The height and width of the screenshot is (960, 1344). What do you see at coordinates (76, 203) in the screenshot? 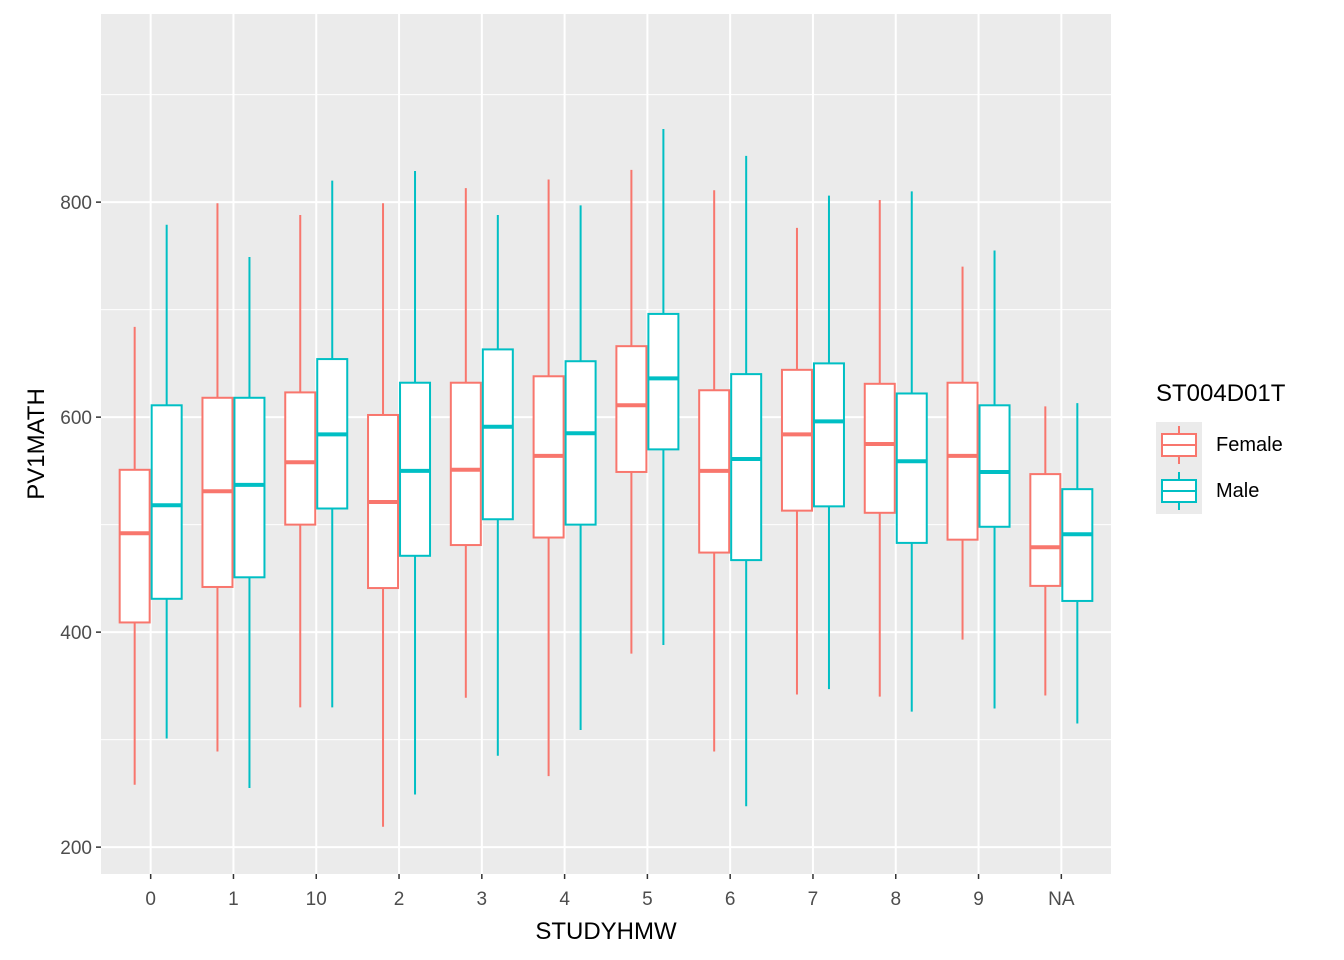
I see `y-tick-label: 800` at bounding box center [76, 203].